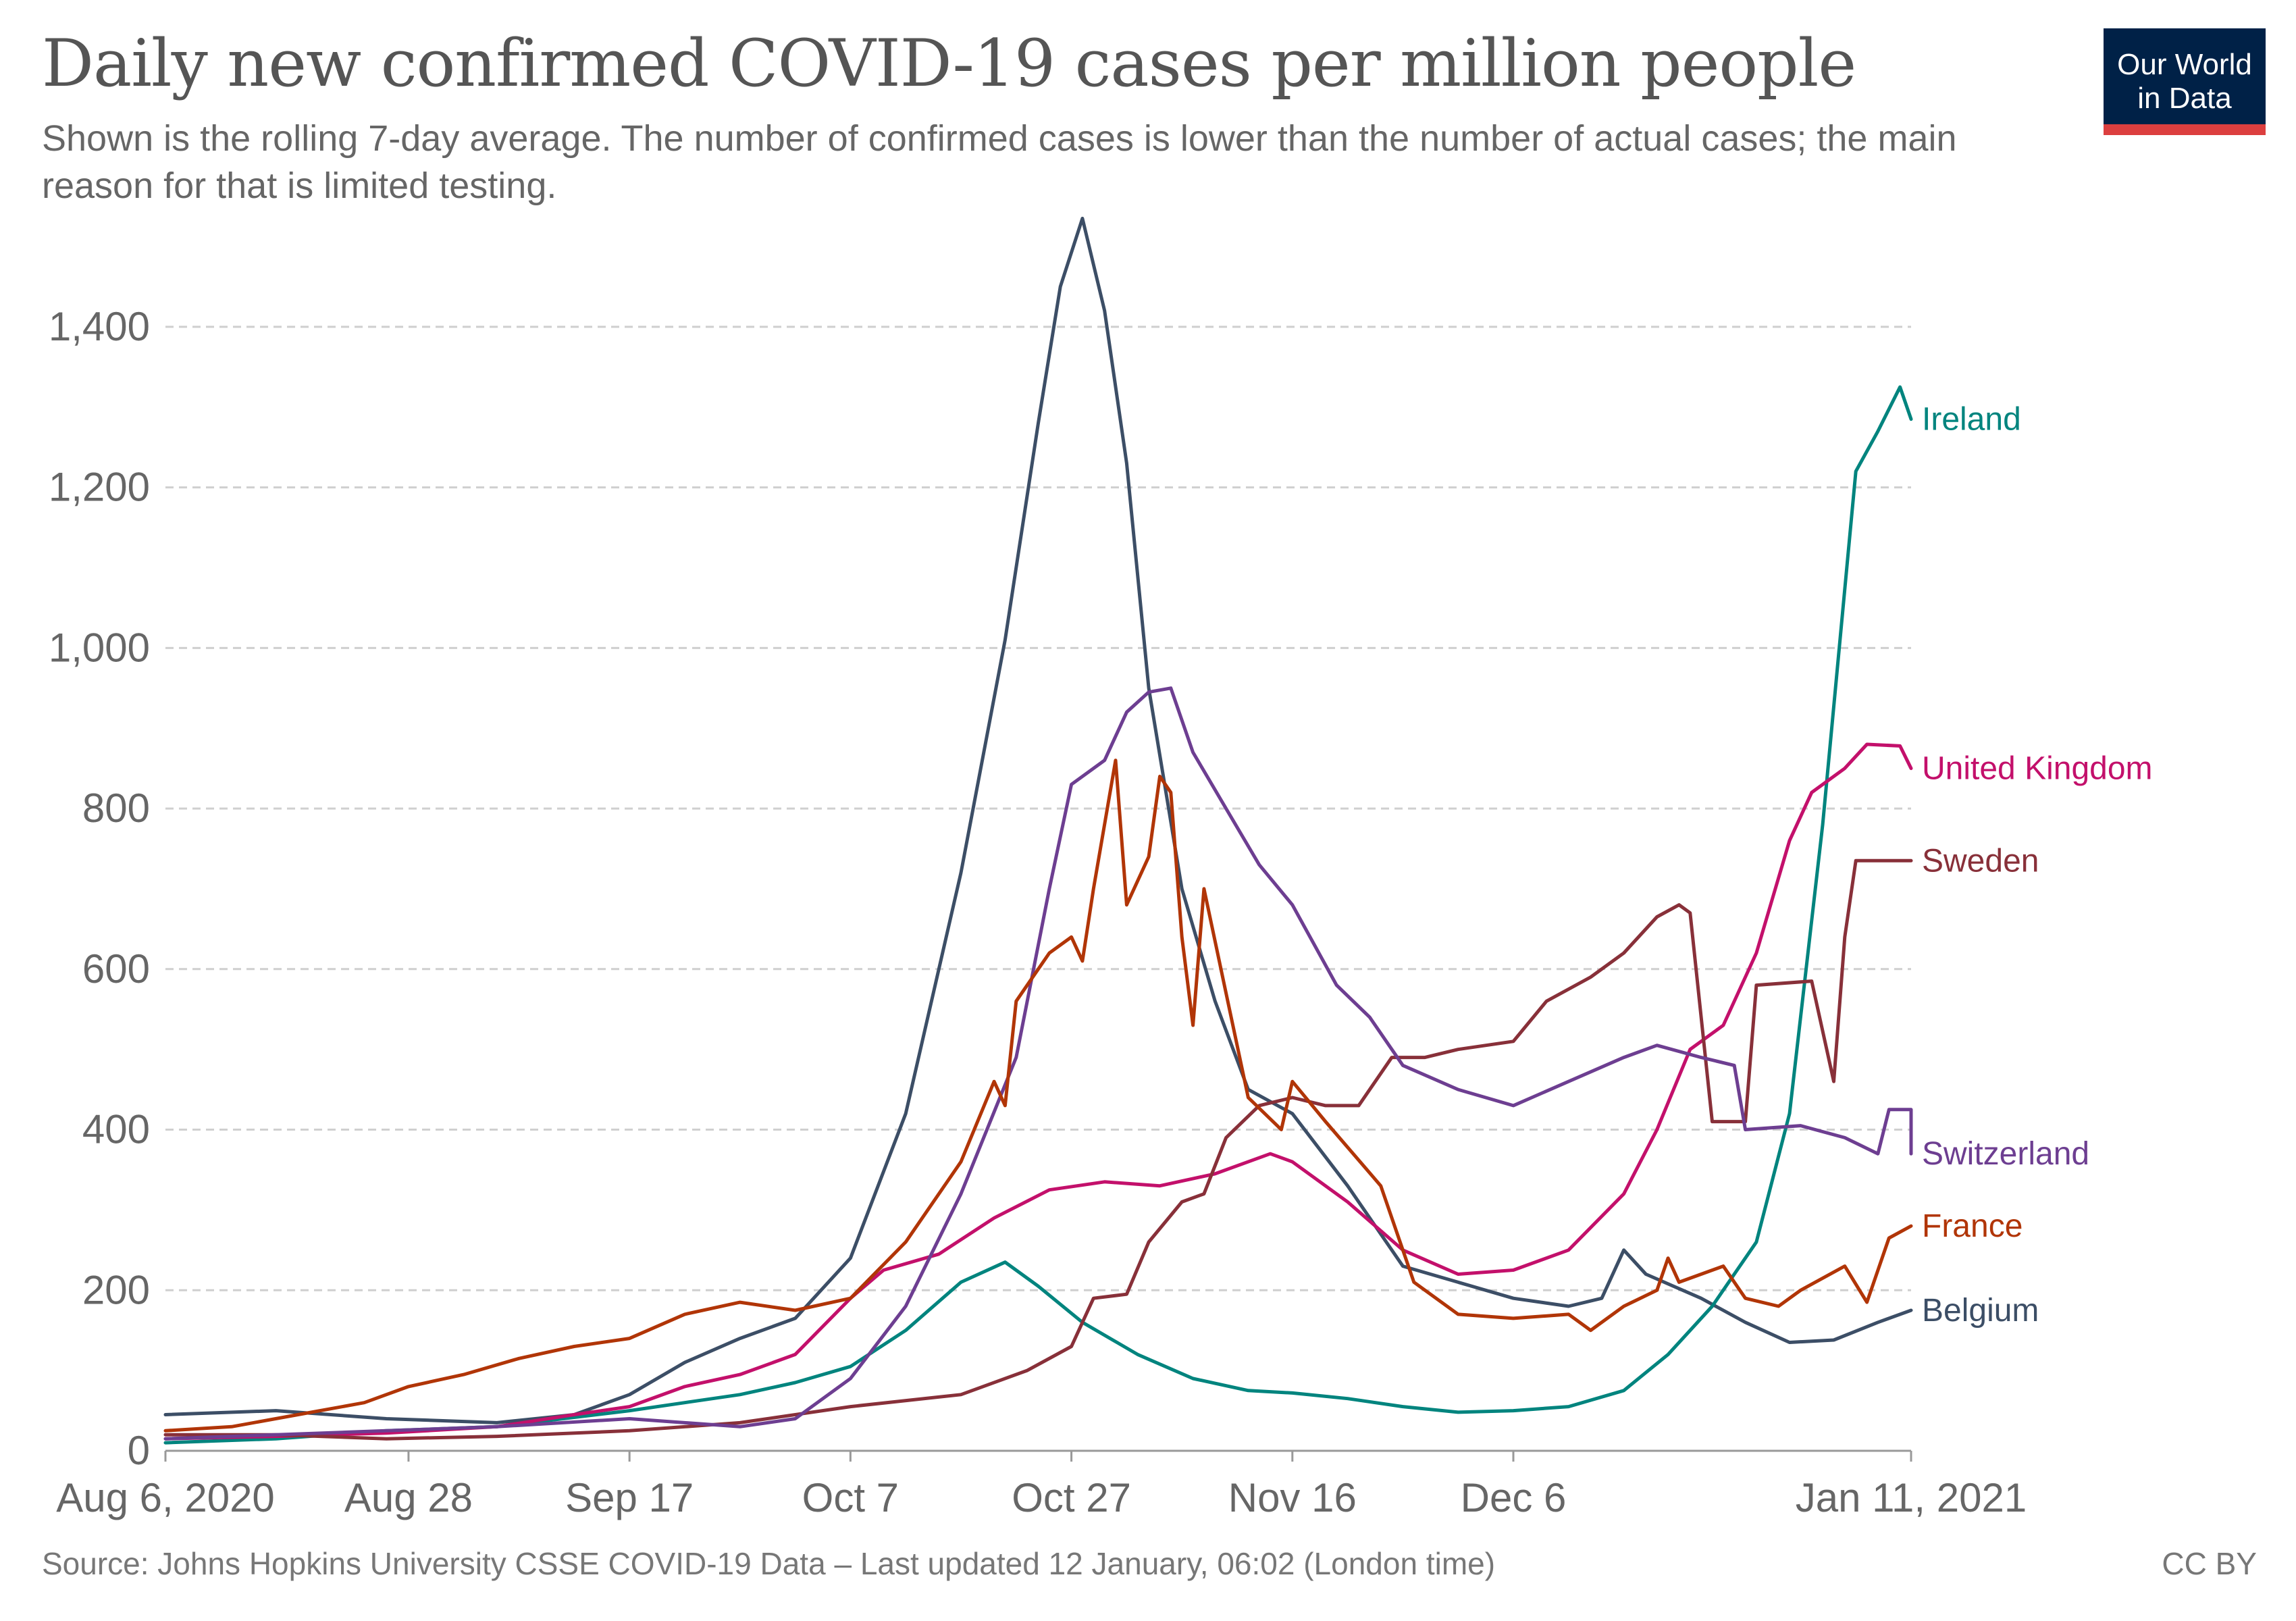 The image size is (2296, 1621). What do you see at coordinates (2005, 1154) in the screenshot?
I see `series-label-switzerland: Switzerland` at bounding box center [2005, 1154].